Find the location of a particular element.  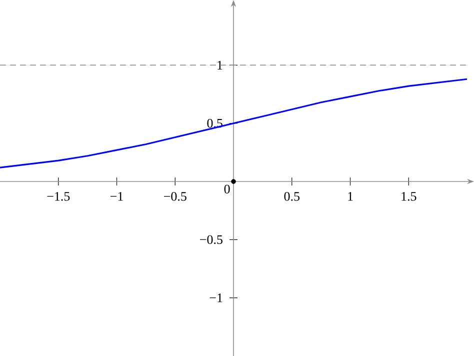

x-tick-label: 1 is located at coordinates (350, 196).